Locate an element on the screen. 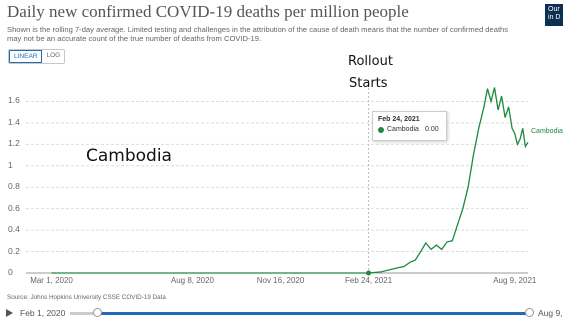 The height and width of the screenshot is (322, 563). logo-line-2: in D is located at coordinates (554, 17).